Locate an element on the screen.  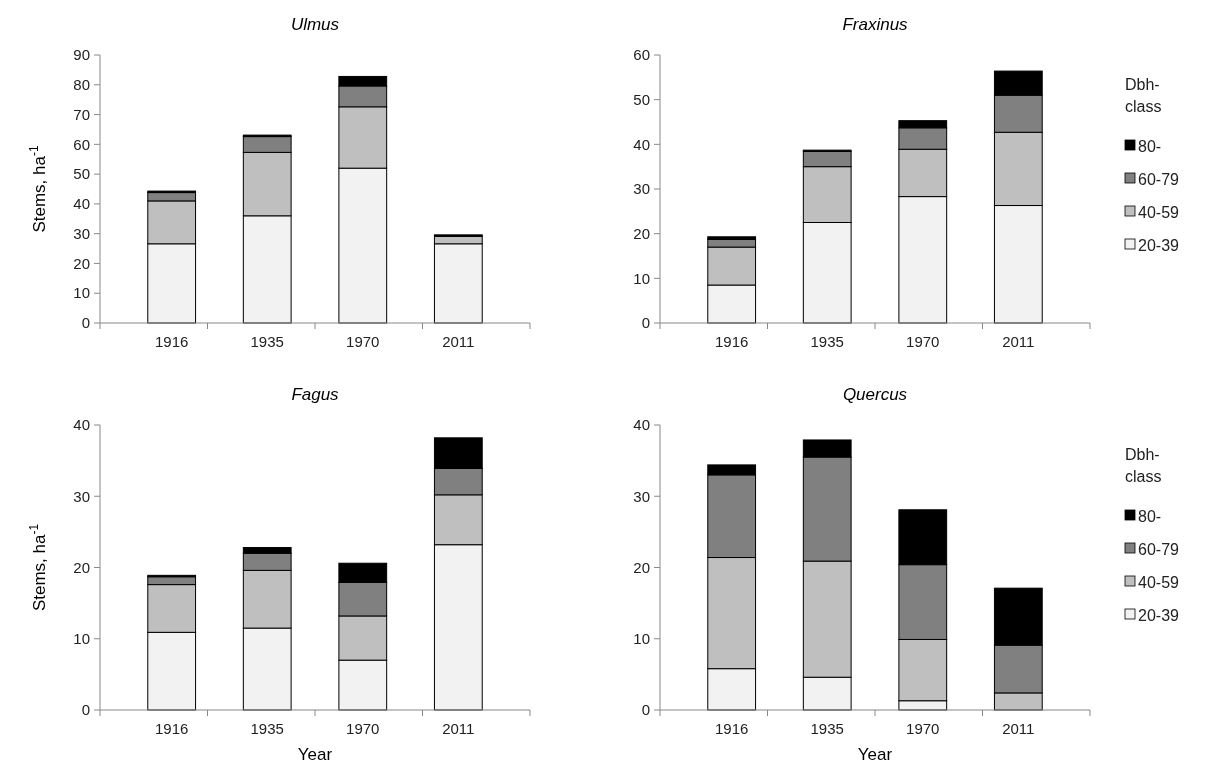
y-tick-label: 70 is located at coordinates (81, 114).